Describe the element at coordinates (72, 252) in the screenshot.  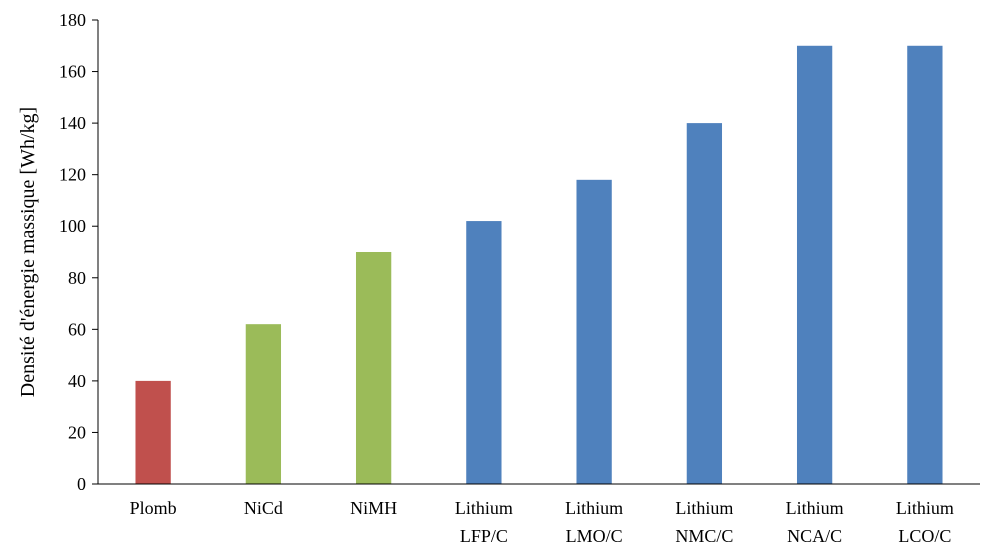
I see `y-tick-labels: 0 20 40 60 80 100 120 140 160 180` at that location.